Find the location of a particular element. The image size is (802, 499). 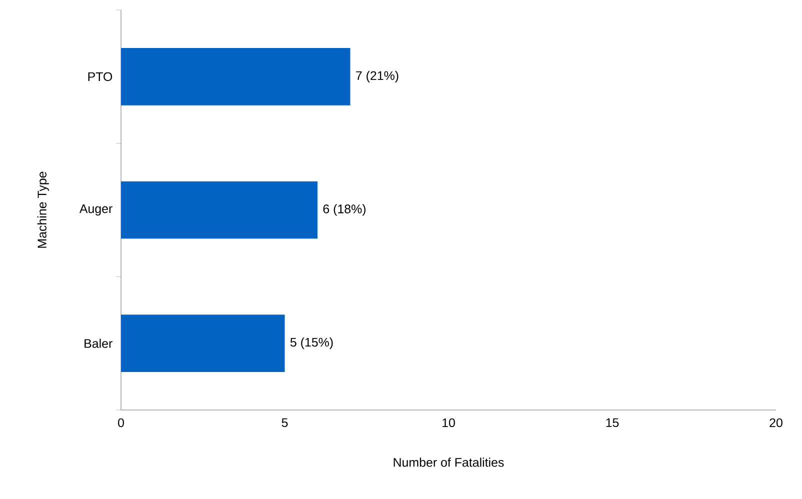

x-tick-label: 5 is located at coordinates (285, 423).